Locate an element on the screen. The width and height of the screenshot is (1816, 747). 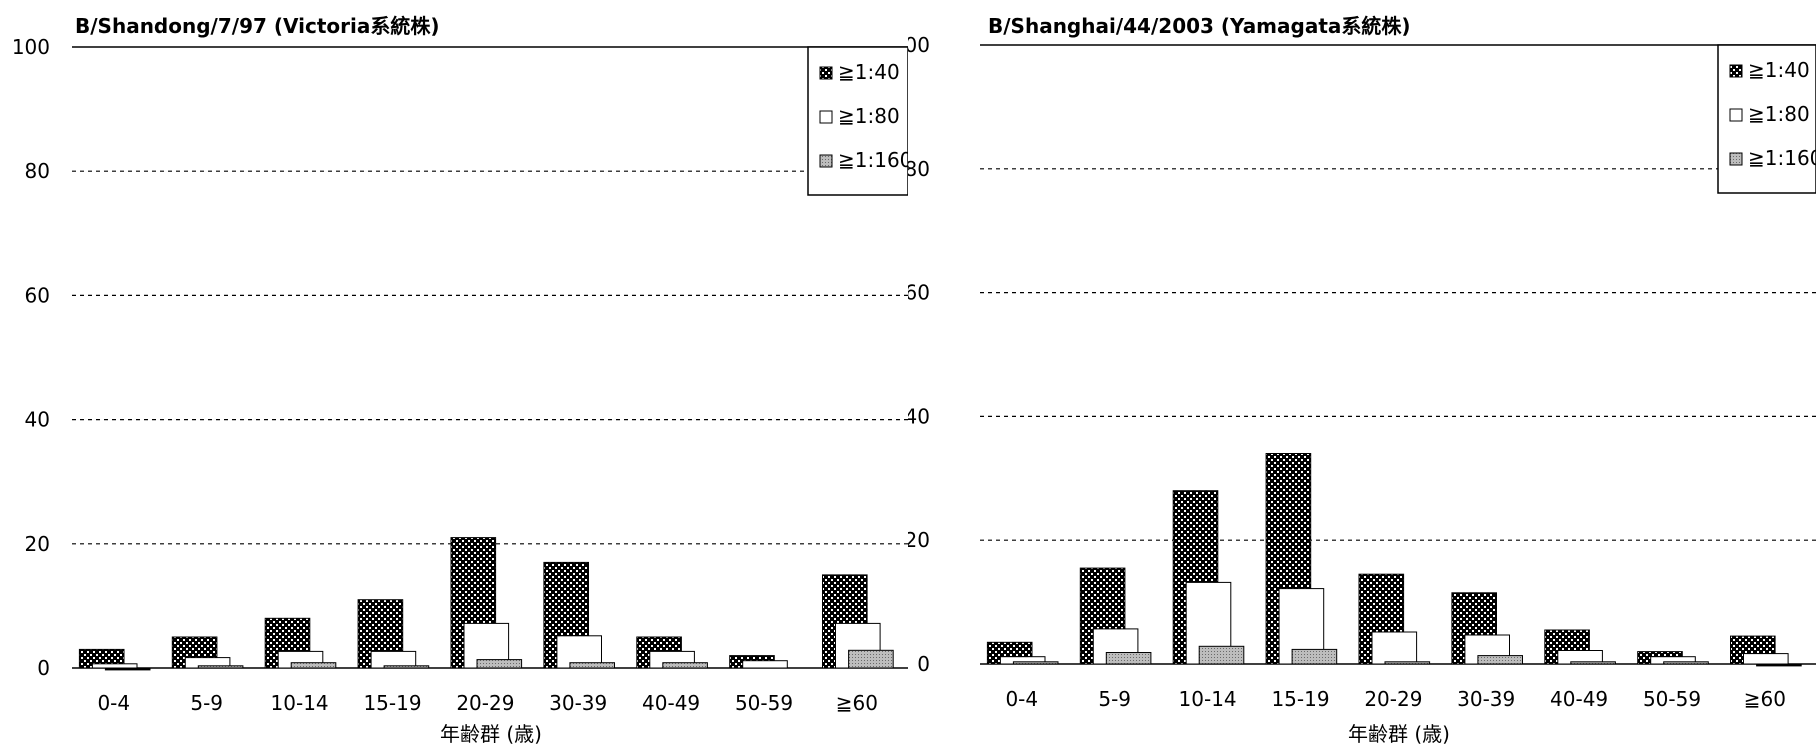
chart-left-title: B/Shandong/7/97 (Victoria系統株) is located at coordinates (257, 26).